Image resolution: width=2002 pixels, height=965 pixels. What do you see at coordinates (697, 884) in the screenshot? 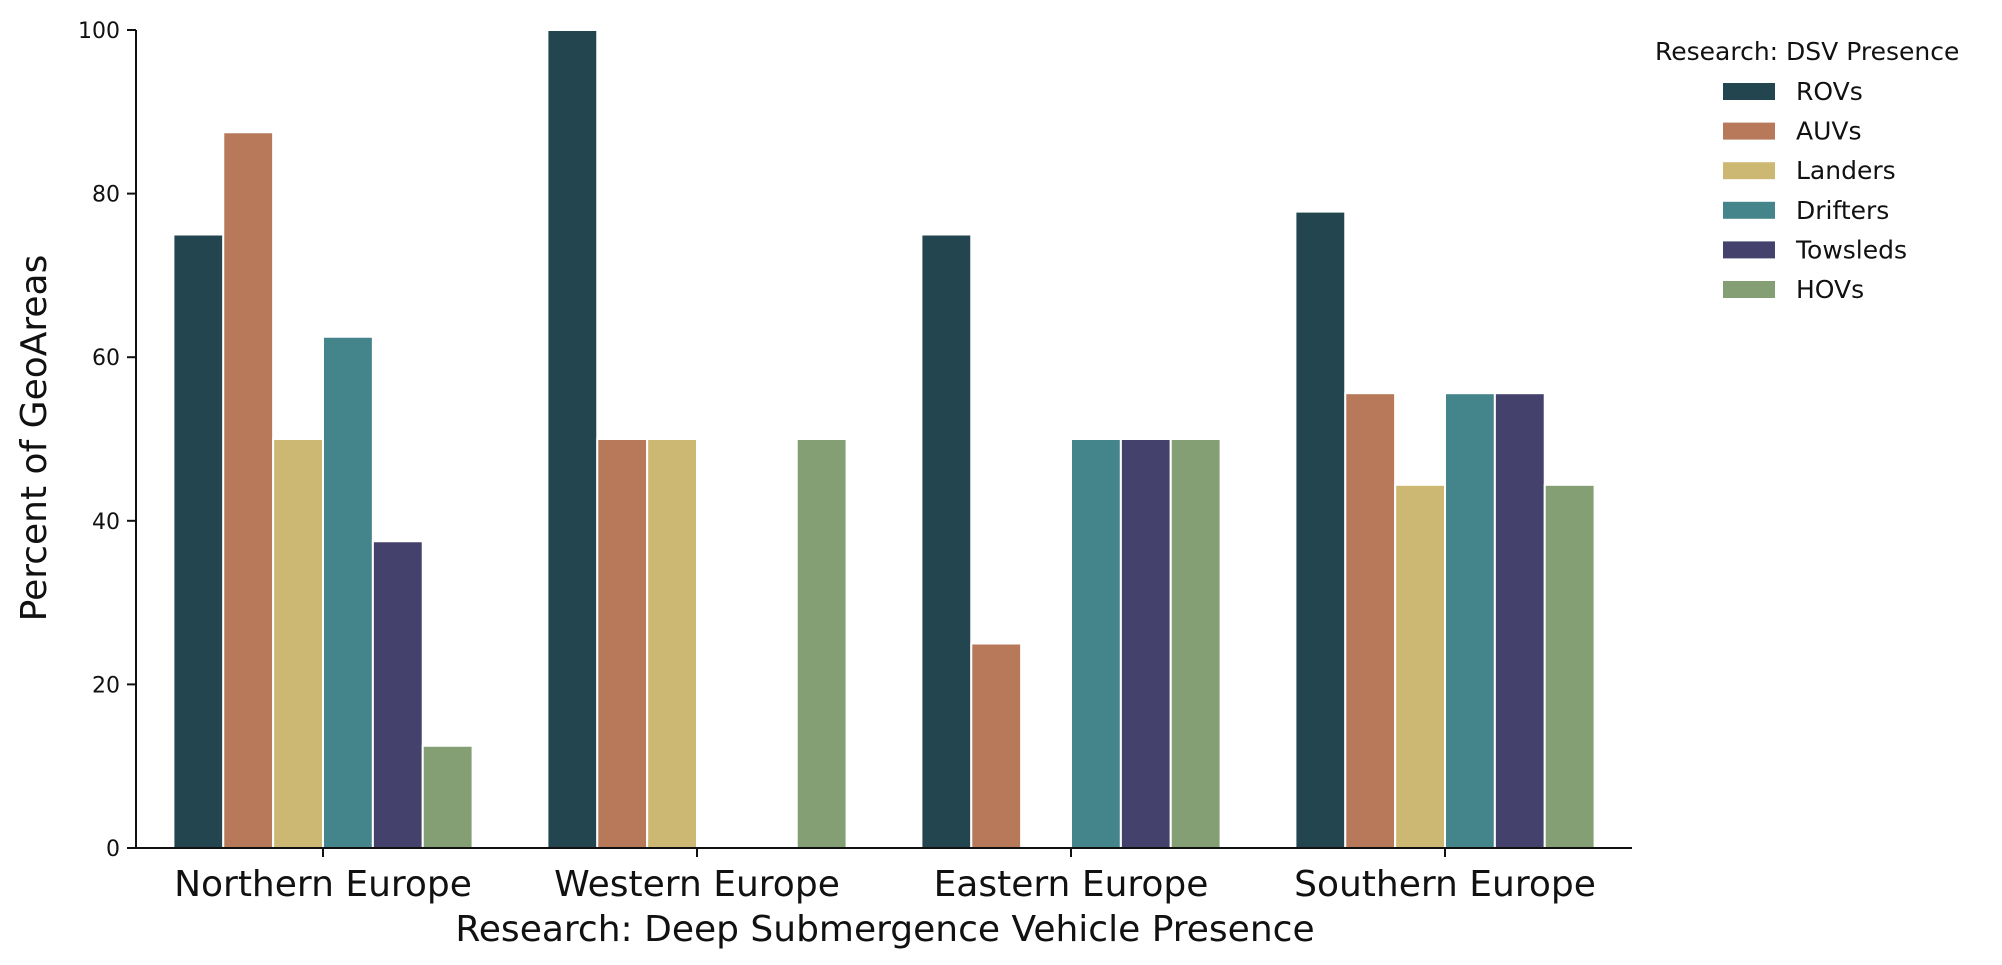
I see `x-tick-label: Western Europe` at bounding box center [697, 884].